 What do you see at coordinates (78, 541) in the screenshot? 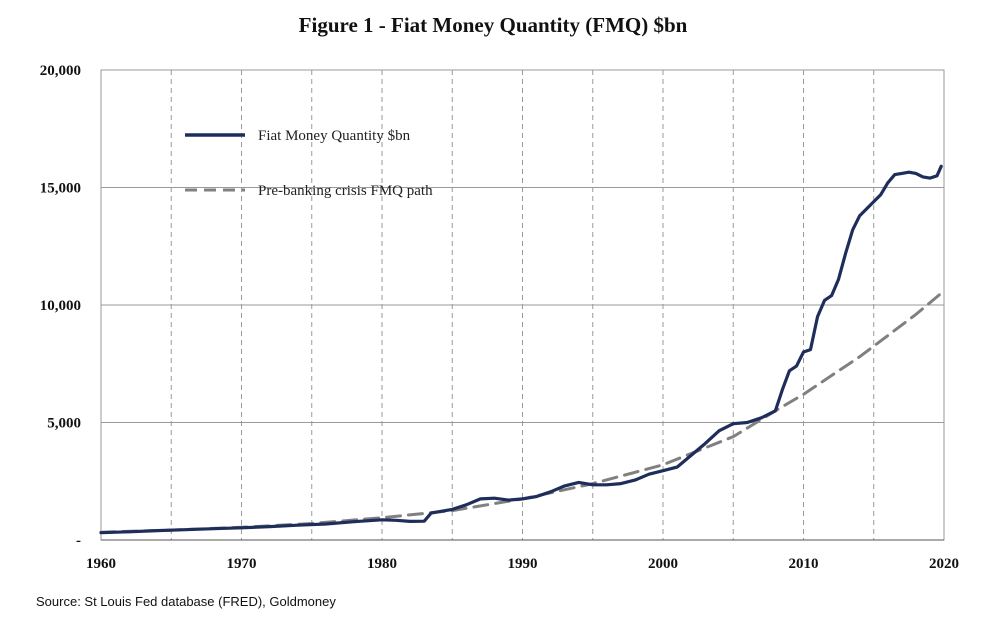
I see `y-tick-label: -` at bounding box center [78, 541].